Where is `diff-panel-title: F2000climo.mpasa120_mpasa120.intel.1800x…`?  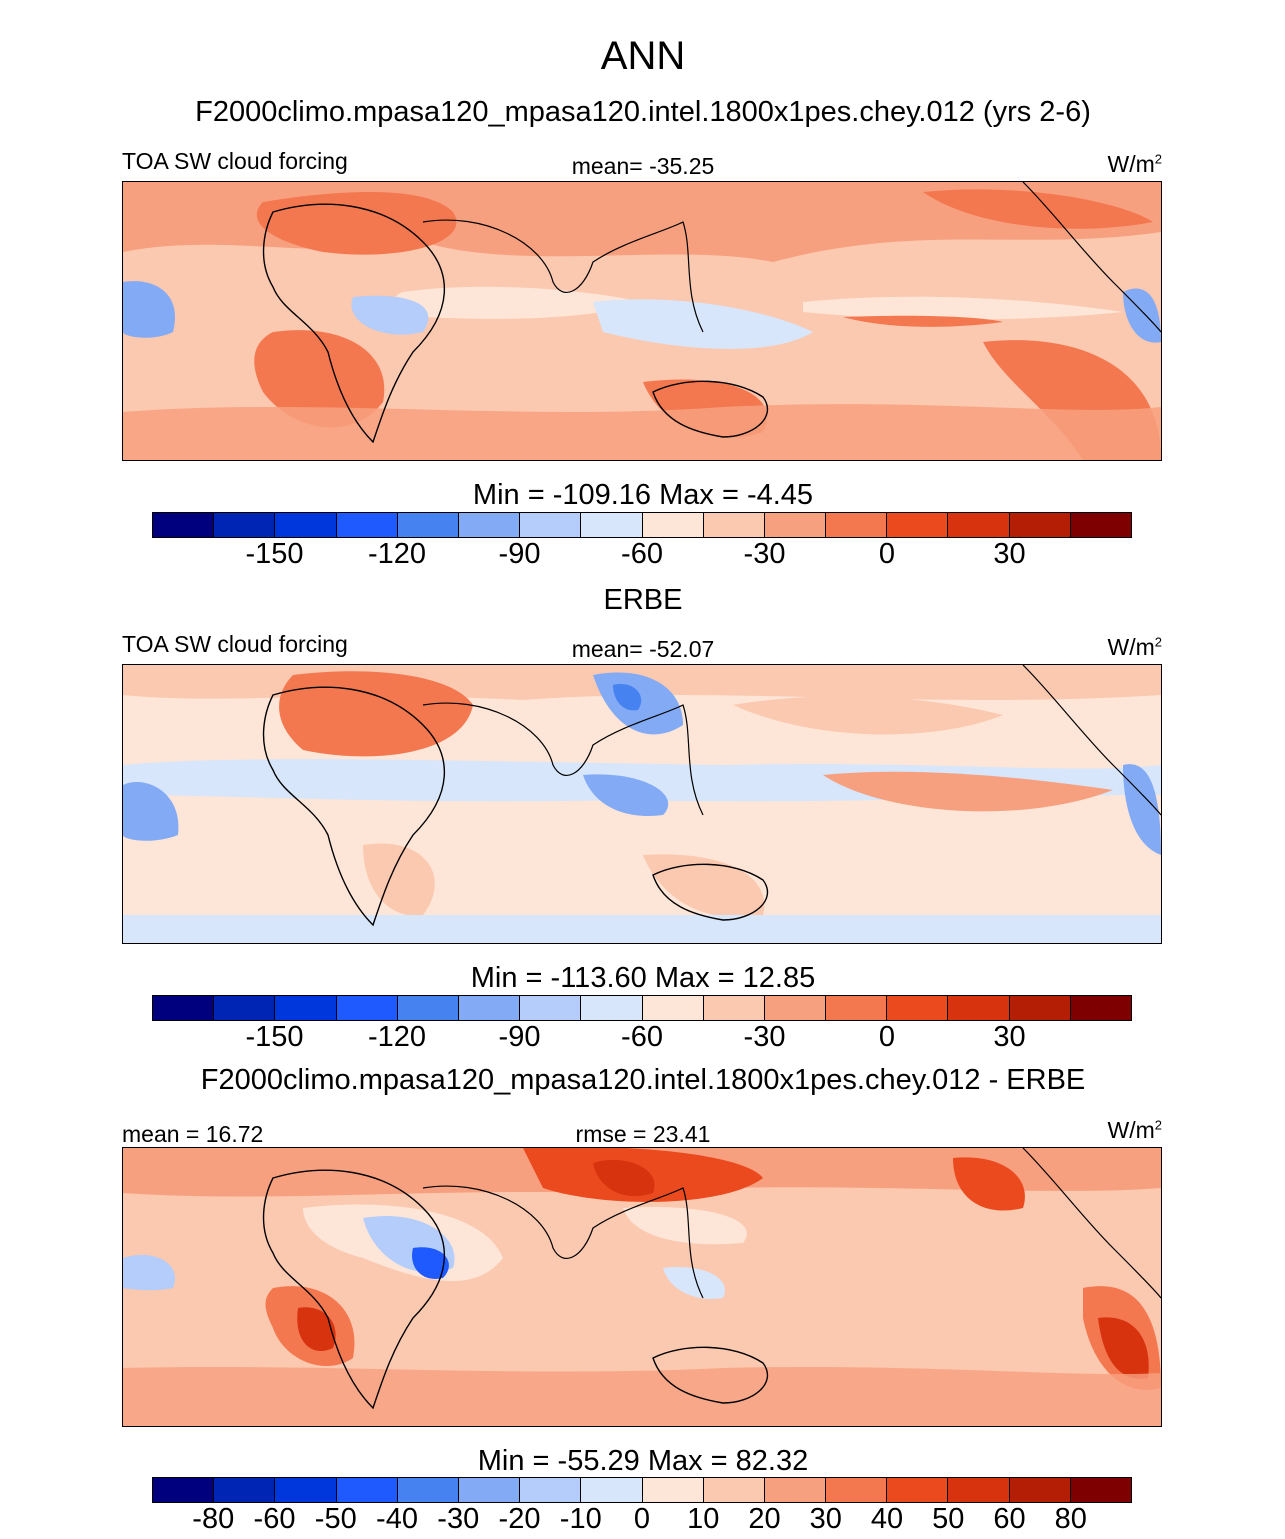 diff-panel-title: F2000climo.mpasa120_mpasa120.intel.1800x… is located at coordinates (643, 1080).